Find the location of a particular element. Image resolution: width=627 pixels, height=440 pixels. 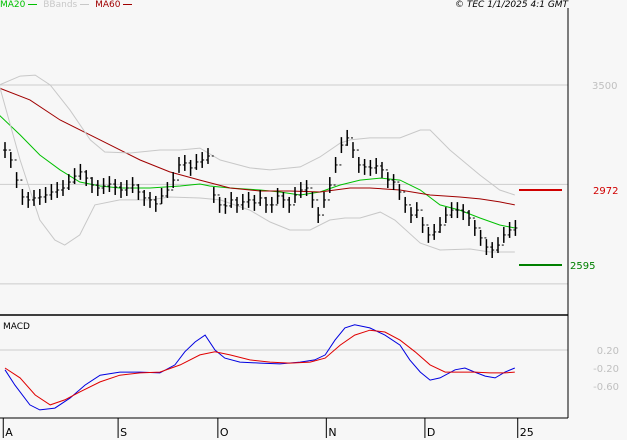

legend-item-bbands: BBands is located at coordinates (66, 5).